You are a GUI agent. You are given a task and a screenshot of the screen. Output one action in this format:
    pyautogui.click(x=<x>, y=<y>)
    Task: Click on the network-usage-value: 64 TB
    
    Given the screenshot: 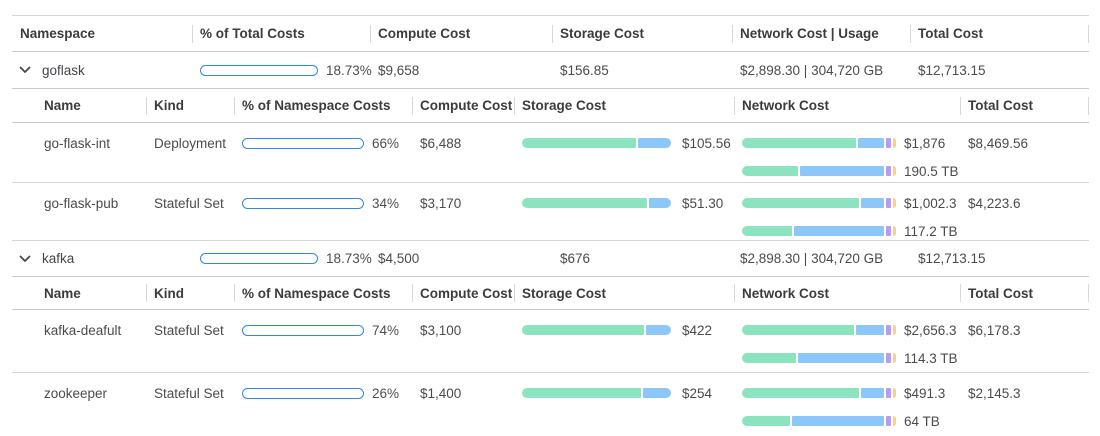 What is the action you would take?
    pyautogui.click(x=922, y=421)
    